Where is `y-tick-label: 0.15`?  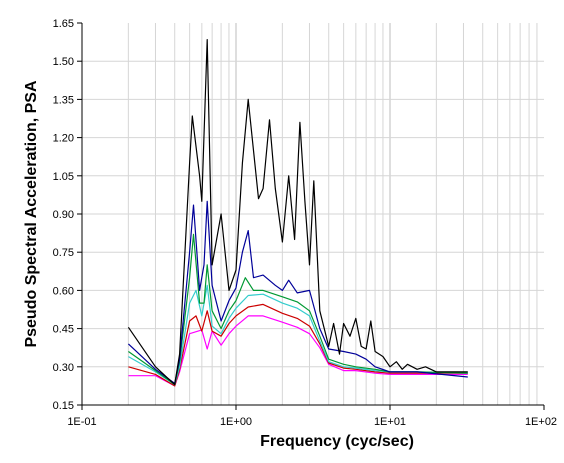 y-tick-label: 0.15 is located at coordinates (63, 406).